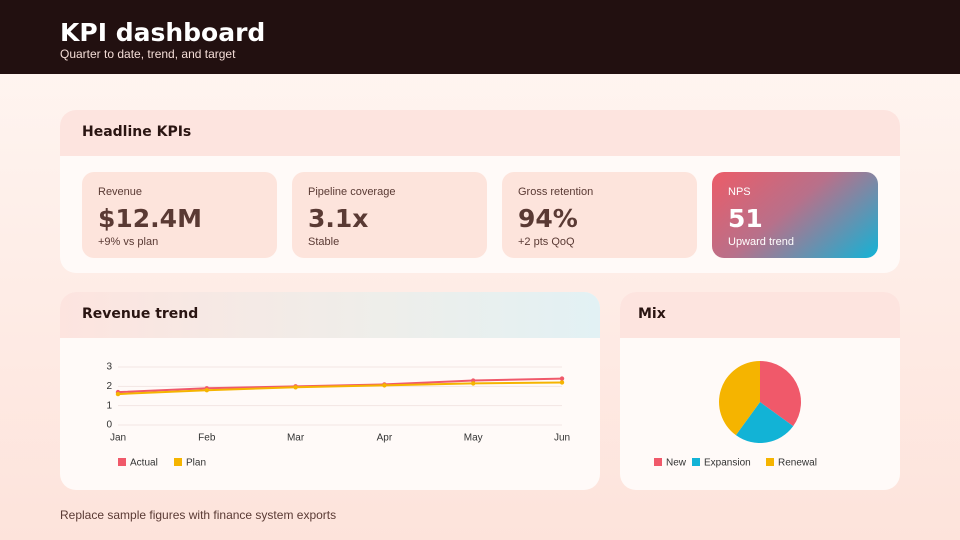  What do you see at coordinates (761, 242) in the screenshot?
I see `kpi-note: Upward trend` at bounding box center [761, 242].